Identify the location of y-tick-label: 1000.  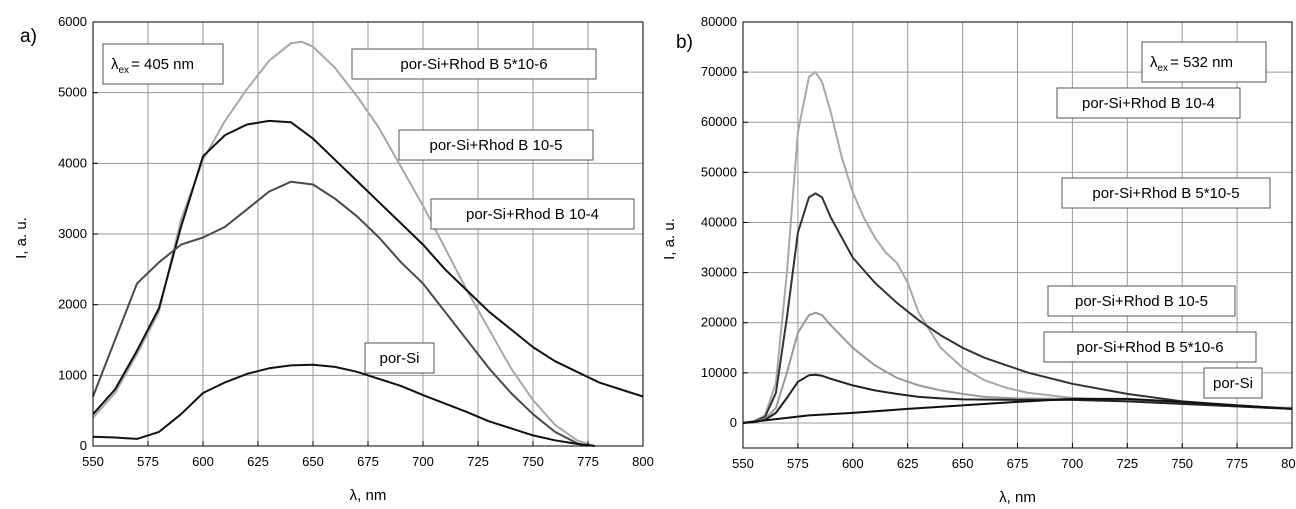
(72, 374).